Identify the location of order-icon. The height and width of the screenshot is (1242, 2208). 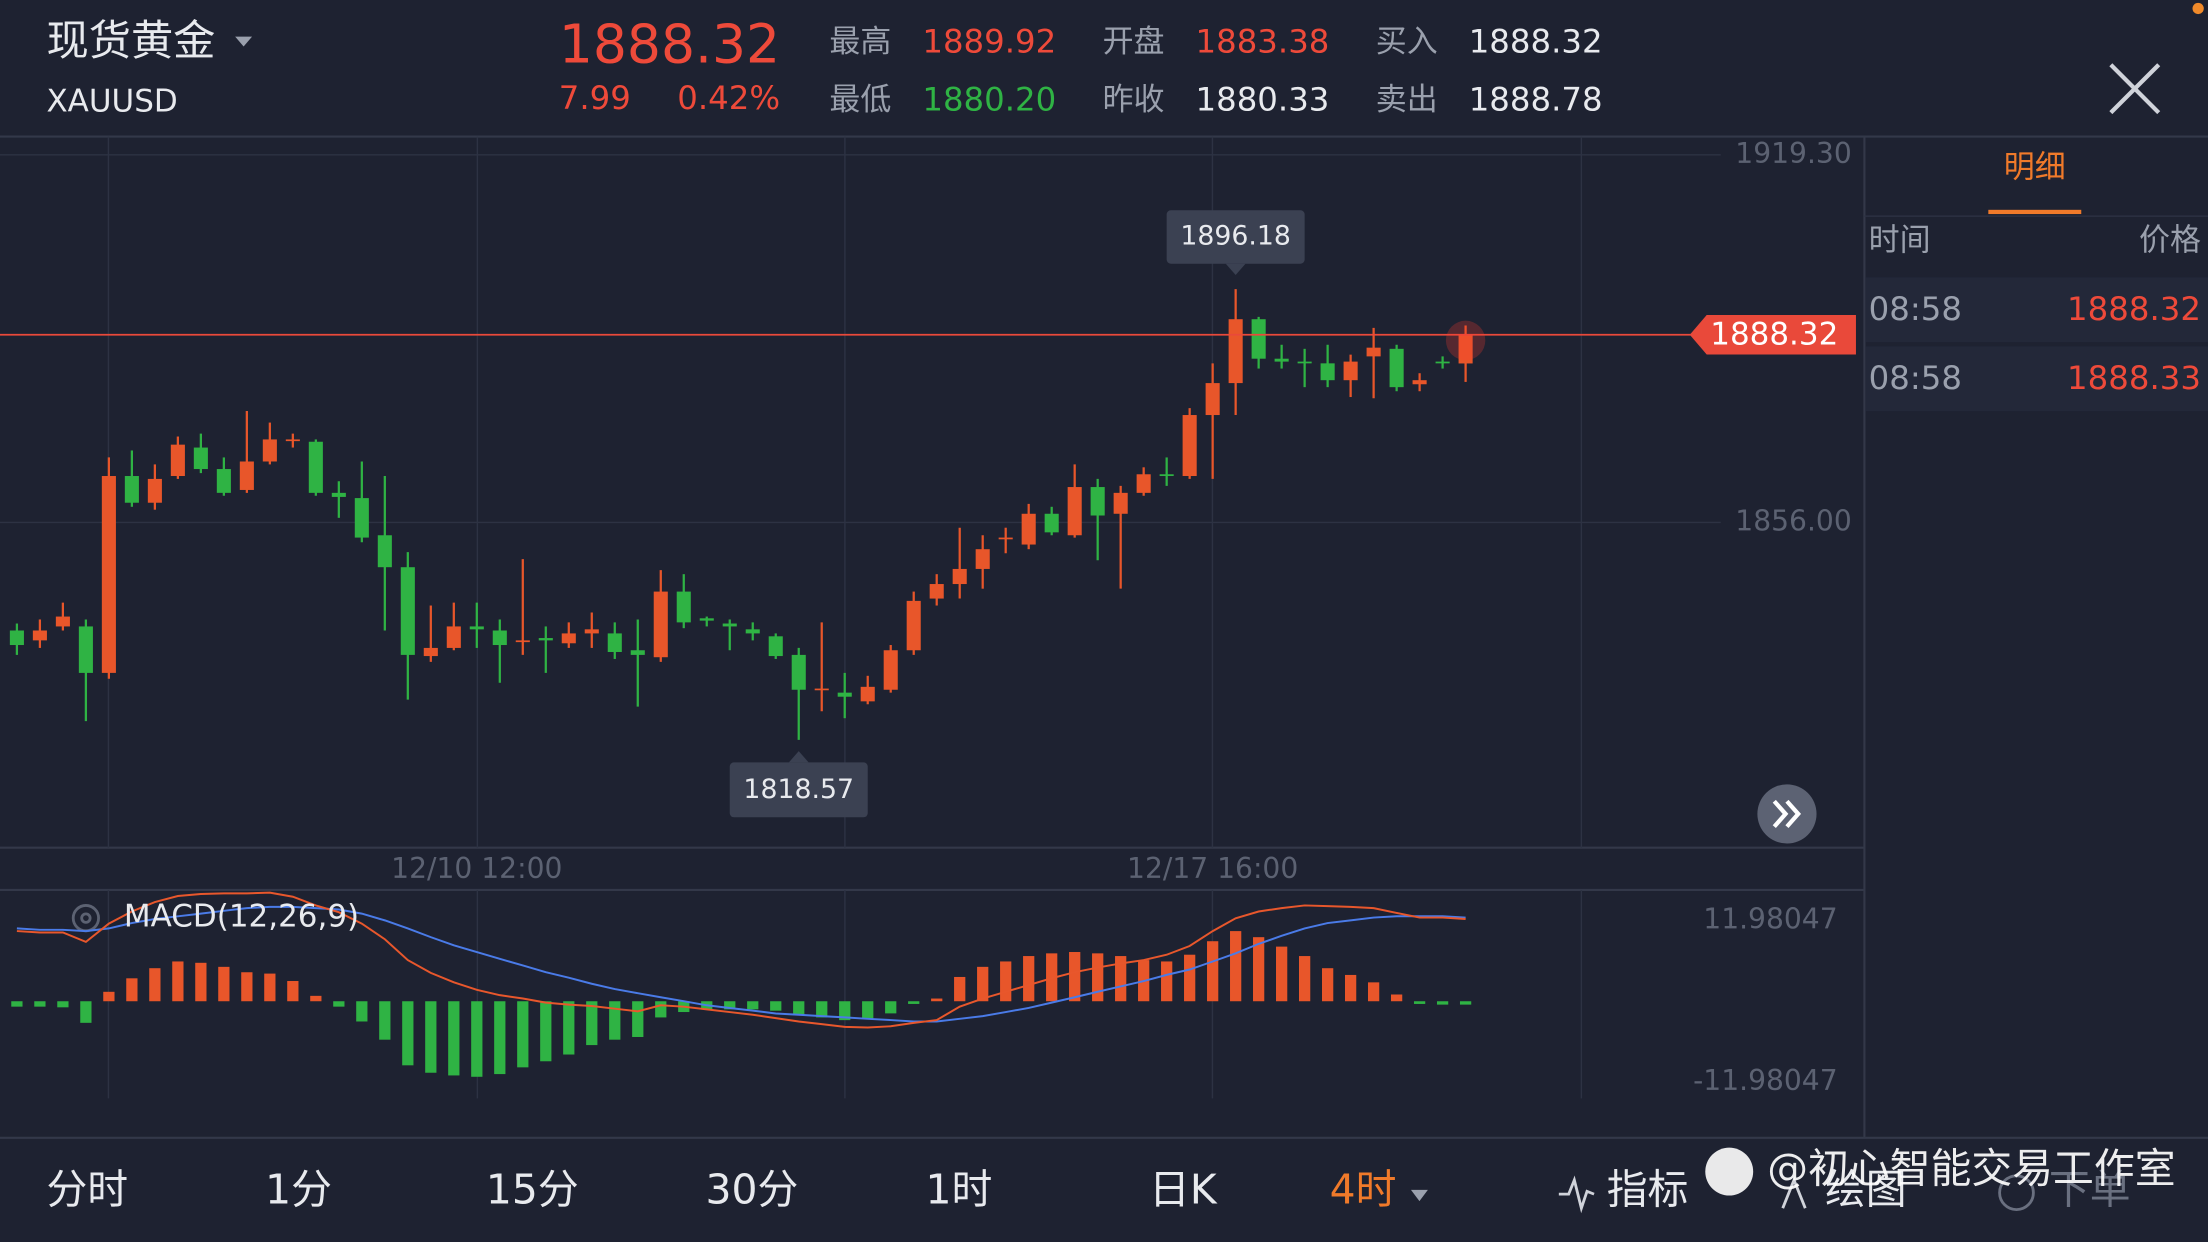
(2016, 1193).